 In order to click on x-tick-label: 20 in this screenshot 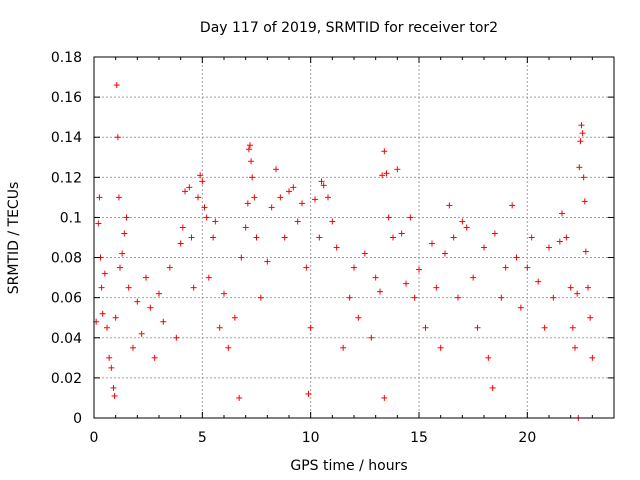, I will do `click(527, 438)`.